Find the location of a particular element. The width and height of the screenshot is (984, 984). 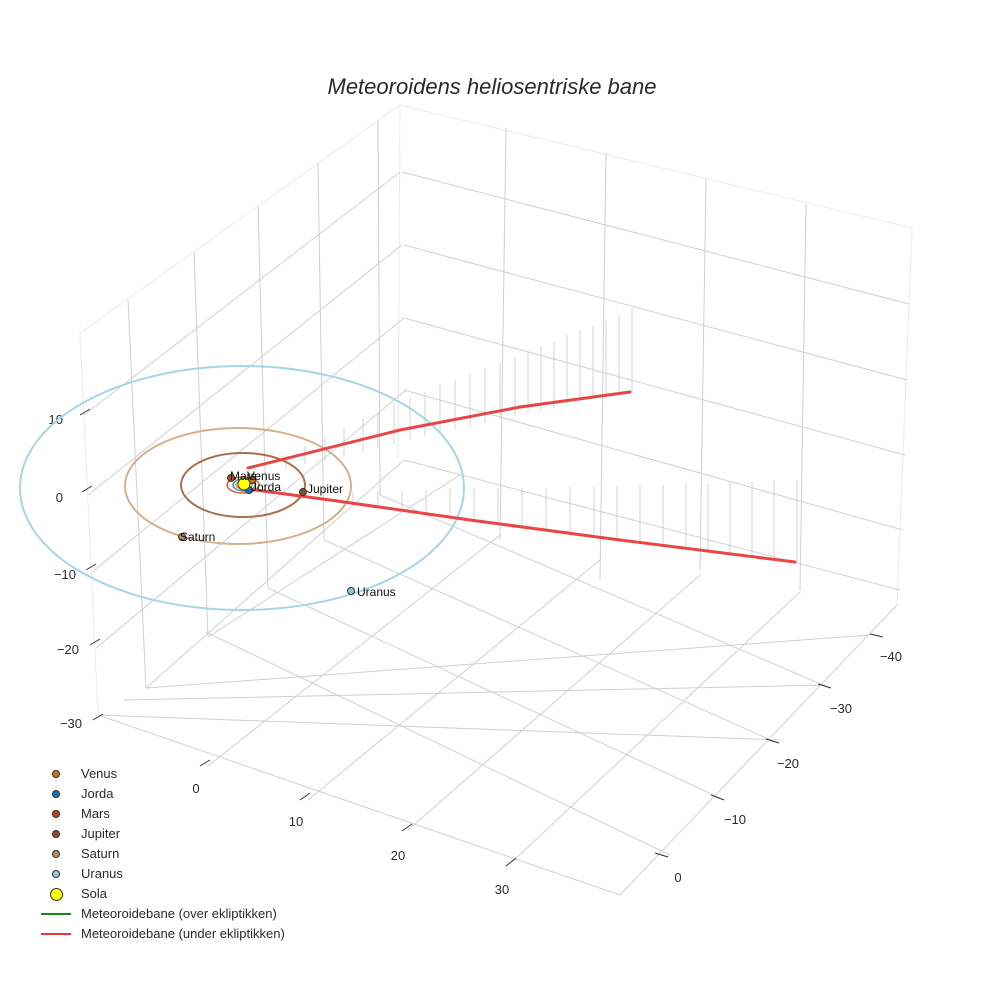

mars-orbit is located at coordinates (243, 485).